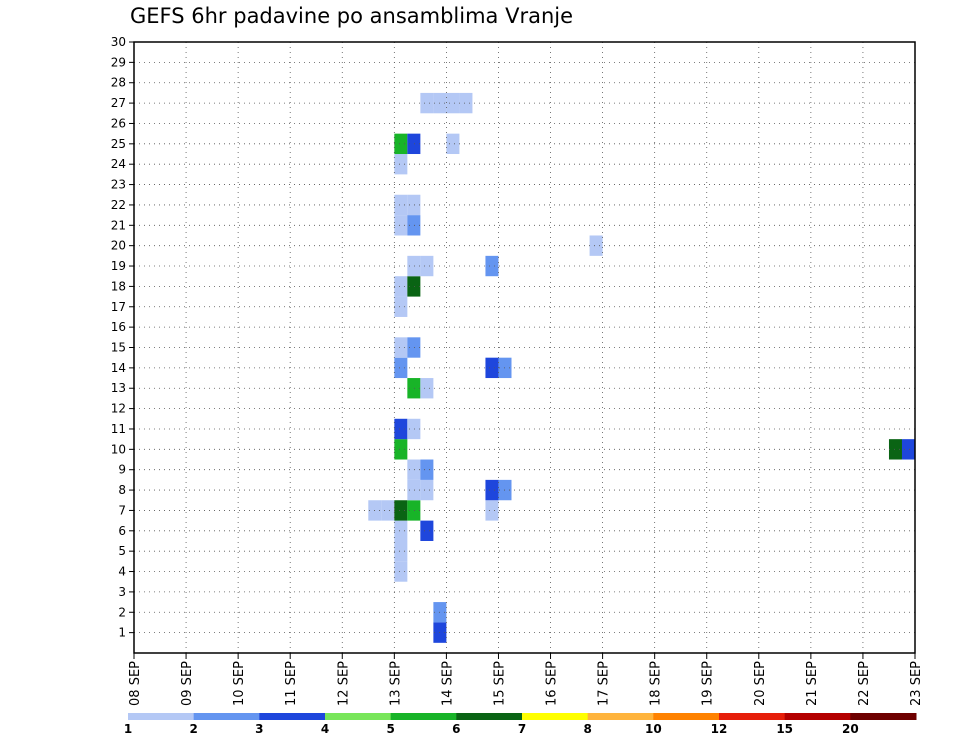 The image size is (960, 742). I want to click on x-tick-label: 20 SEP, so click(760, 683).